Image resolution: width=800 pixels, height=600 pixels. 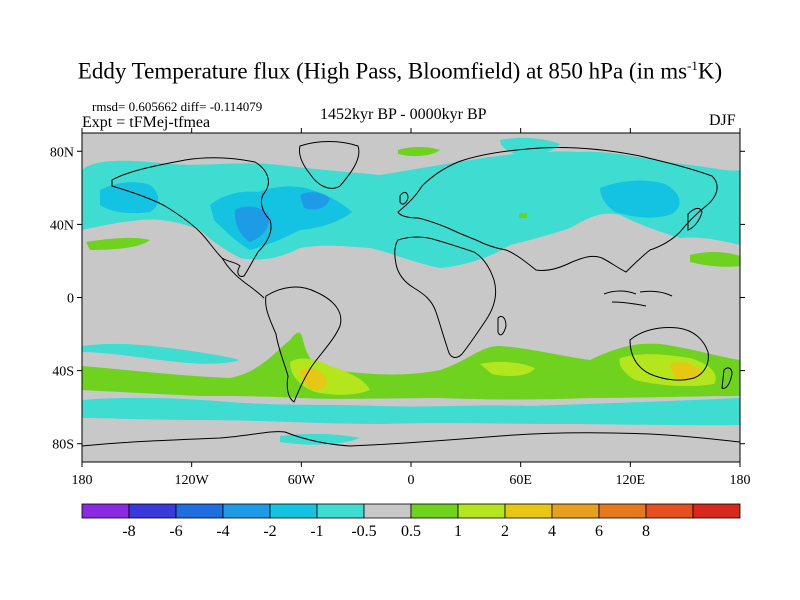 What do you see at coordinates (62, 152) in the screenshot?
I see `lat-tick-label: 80N` at bounding box center [62, 152].